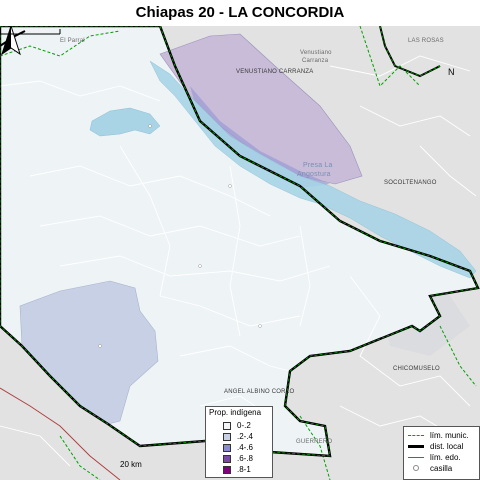 The width and height of the screenshot is (480, 480). What do you see at coordinates (416, 457) in the screenshot?
I see `edo-line-icon` at bounding box center [416, 457].